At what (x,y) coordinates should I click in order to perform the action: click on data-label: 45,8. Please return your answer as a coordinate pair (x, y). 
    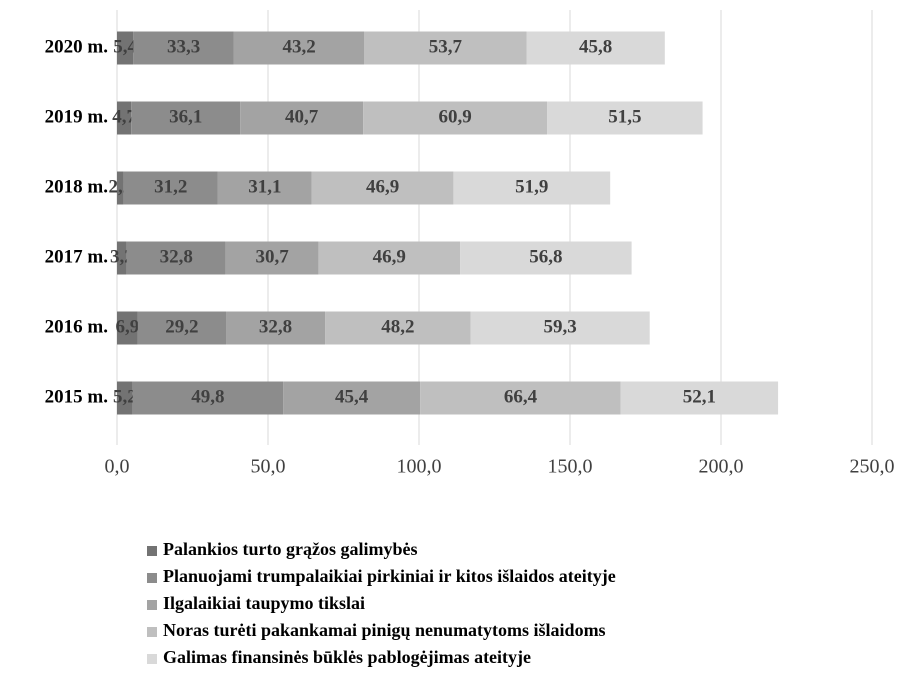
    Looking at the image, I should click on (595, 46).